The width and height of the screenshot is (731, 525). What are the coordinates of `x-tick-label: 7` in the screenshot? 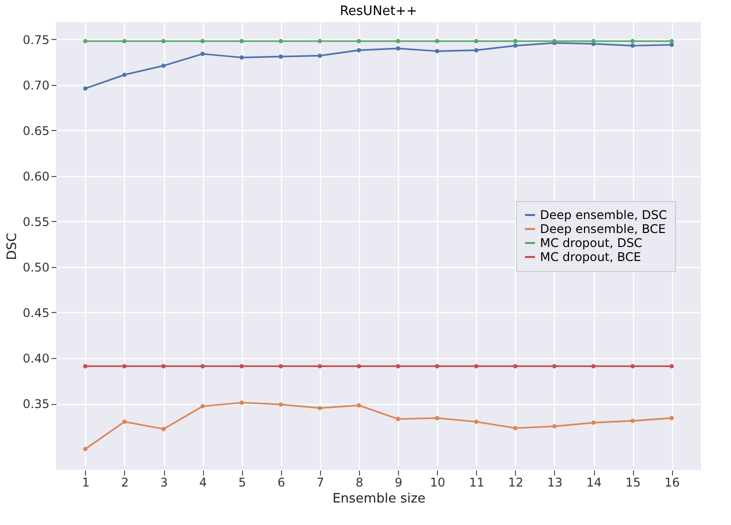 It's located at (320, 483).